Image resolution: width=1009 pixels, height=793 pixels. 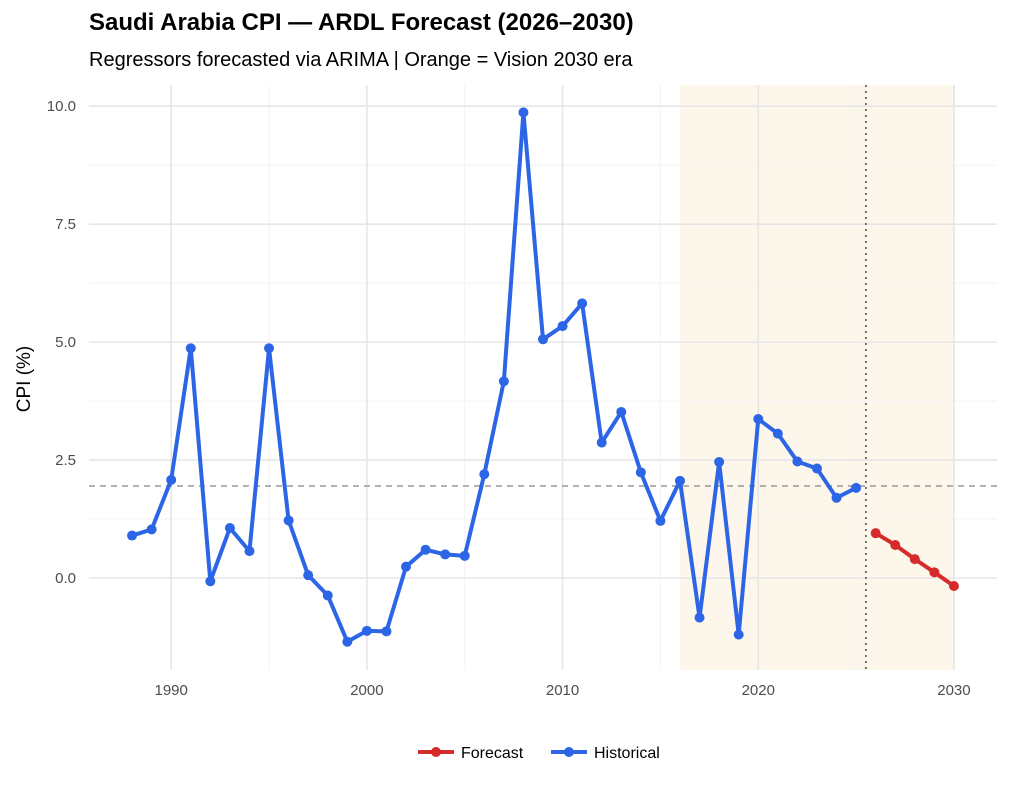 What do you see at coordinates (61, 106) in the screenshot?
I see `y-tick-label: 10.0` at bounding box center [61, 106].